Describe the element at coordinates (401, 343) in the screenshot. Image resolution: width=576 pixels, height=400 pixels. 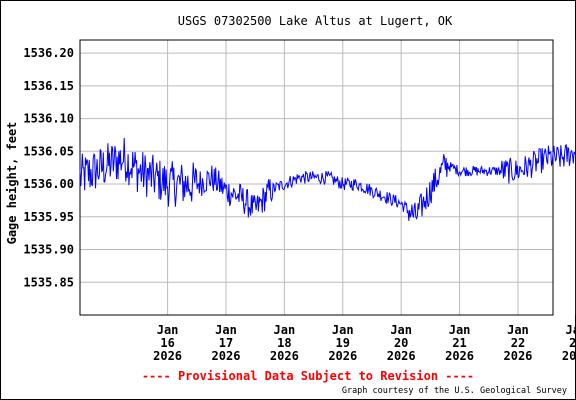
I see `x-tick-label: 20` at that location.